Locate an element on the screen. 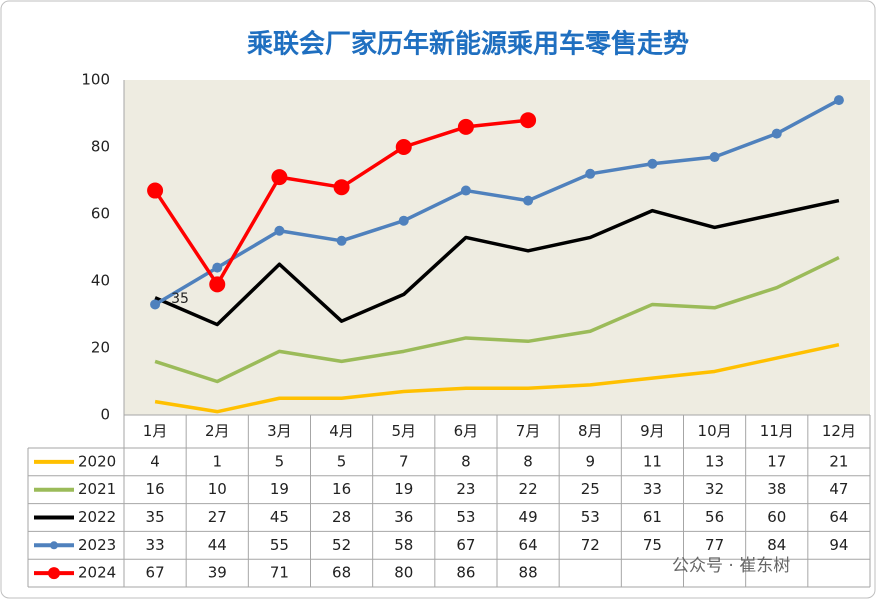 The height and width of the screenshot is (599, 876). table-value: 56 is located at coordinates (714, 517).